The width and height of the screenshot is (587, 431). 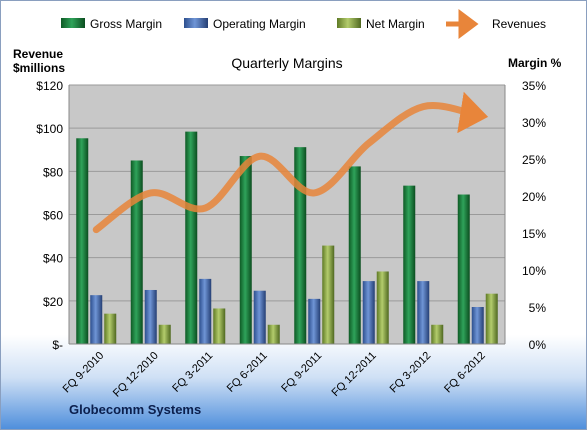 What do you see at coordinates (57, 345) in the screenshot?
I see `left-tick-label: $-` at bounding box center [57, 345].